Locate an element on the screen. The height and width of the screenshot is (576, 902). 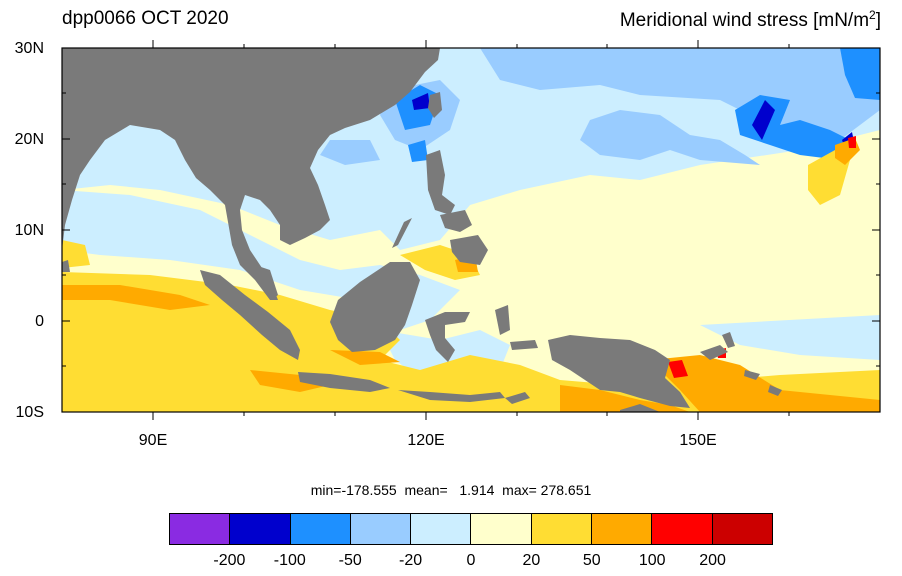
band-neg50-20-ne is located at coordinates (680, 94).